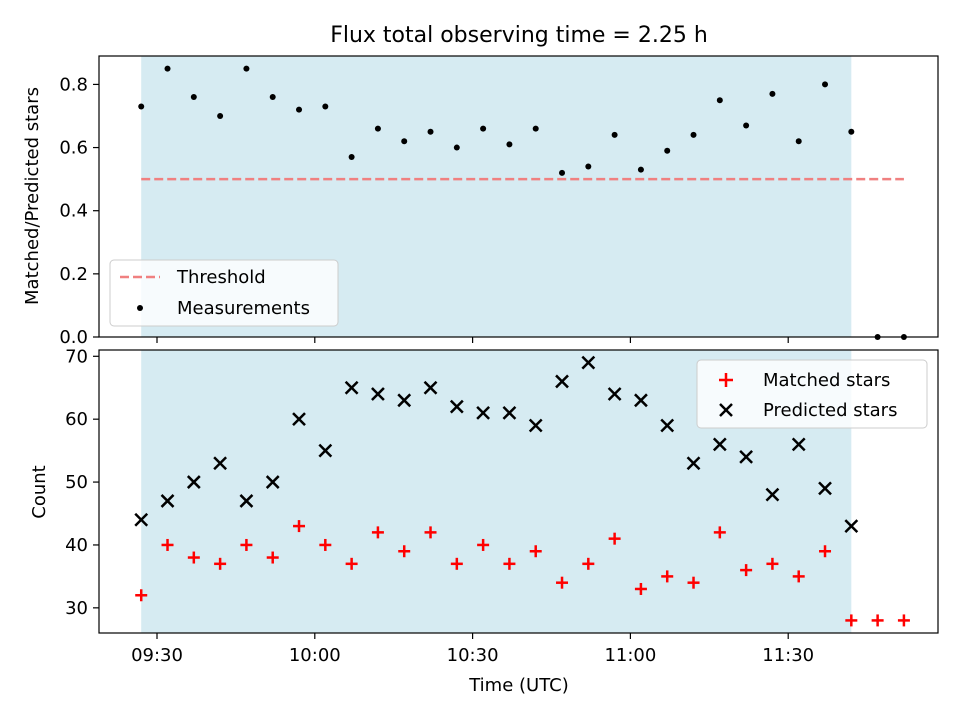  Describe the element at coordinates (630, 655) in the screenshot. I see `x-tick-label: 11:00` at that location.